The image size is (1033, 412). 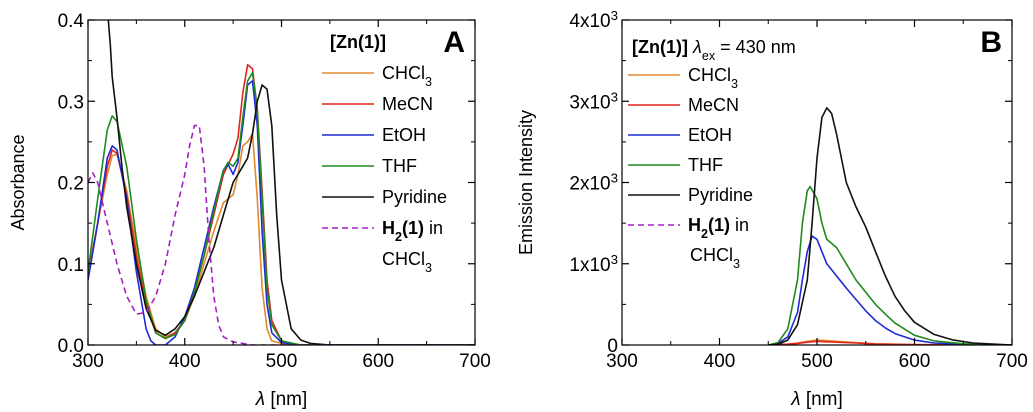 I want to click on series-line-pyridine, so click(x=890, y=226).